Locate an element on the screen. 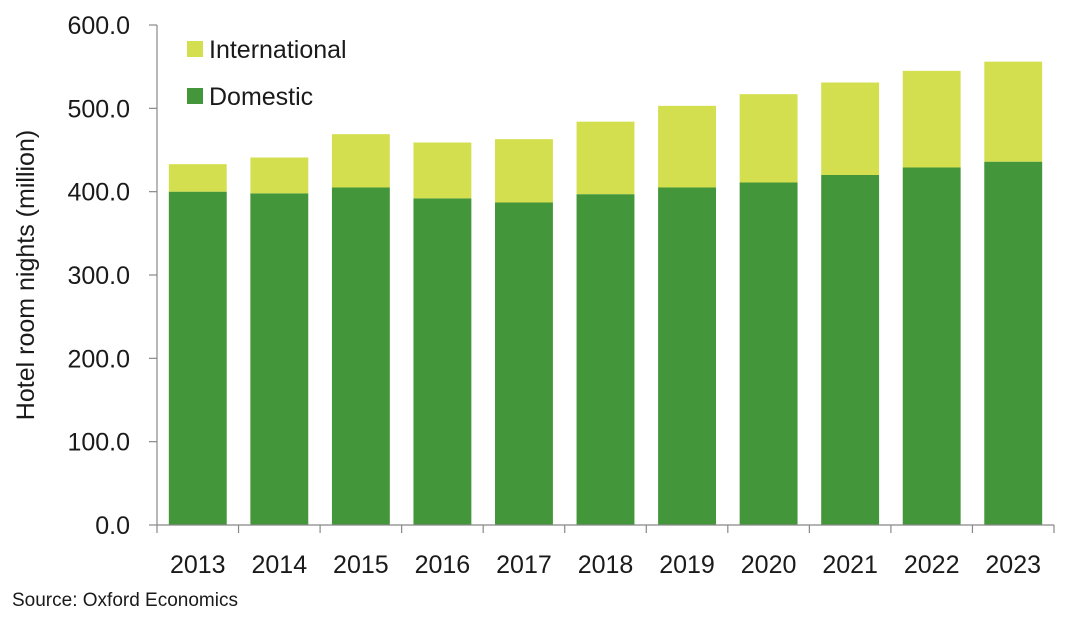 The height and width of the screenshot is (634, 1087). x-tick-label: 2022 is located at coordinates (932, 565).